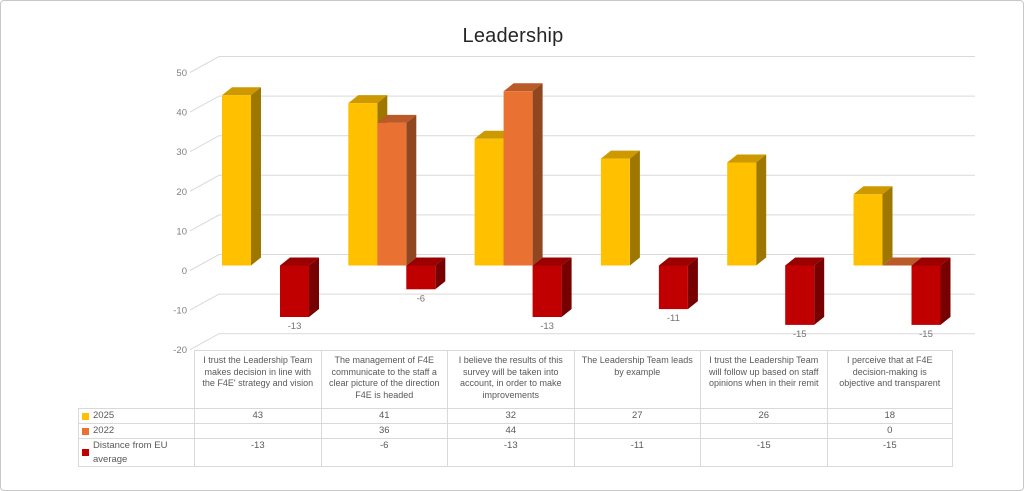 The width and height of the screenshot is (1024, 491). I want to click on y-axis-tick-label: 0, so click(184, 271).